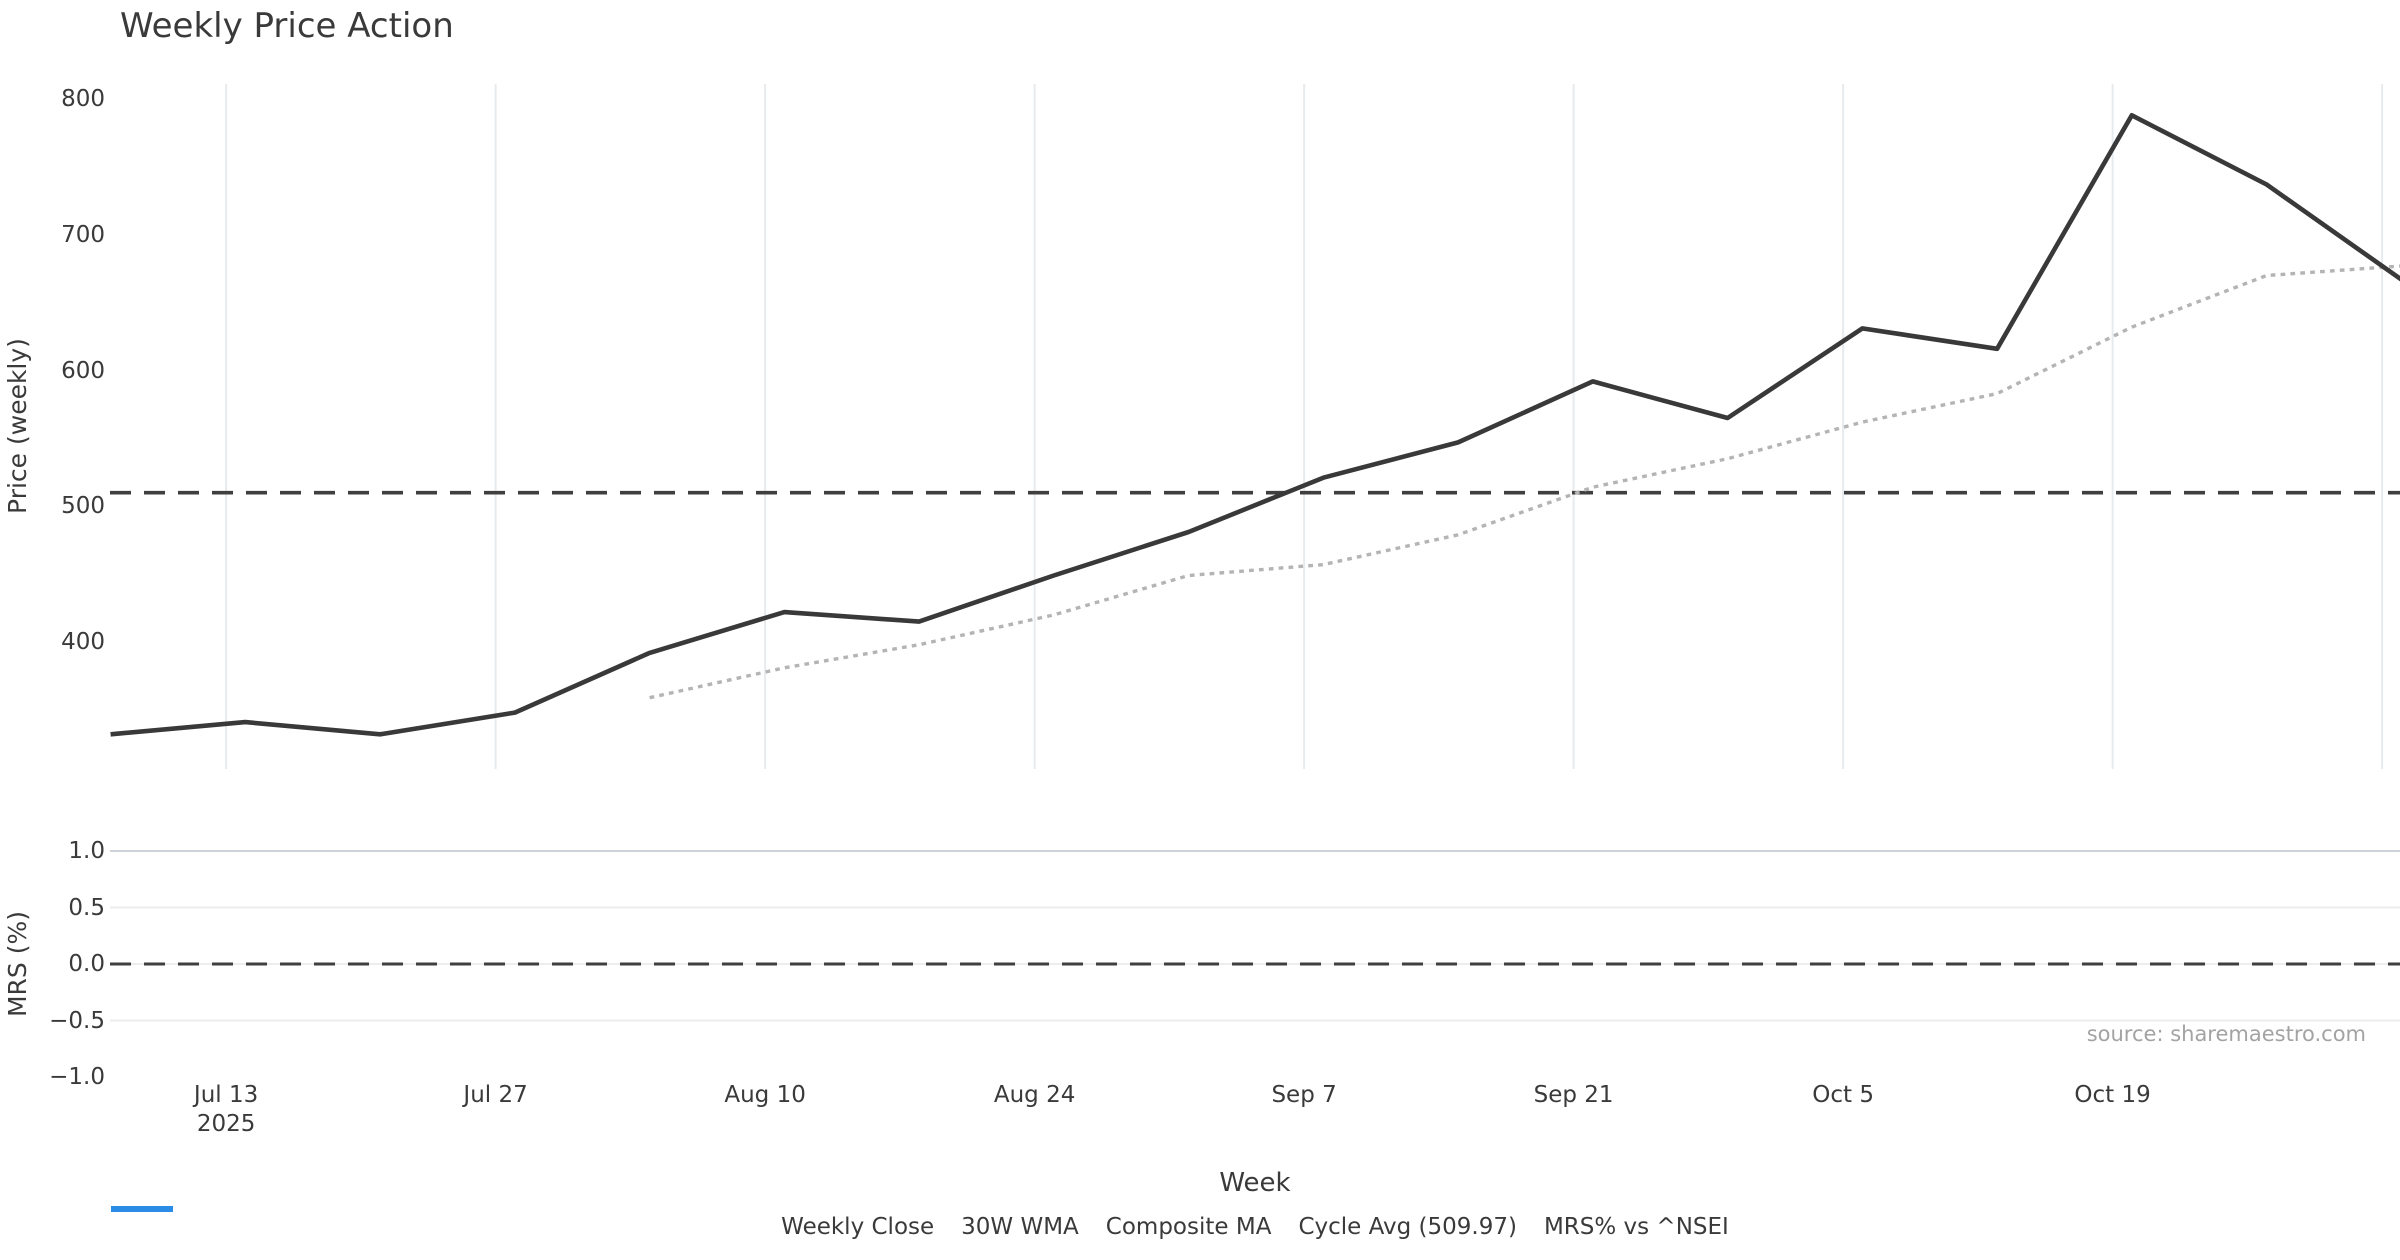  I want to click on legend-label: MRS% vs ^NSEI, so click(1636, 1227).